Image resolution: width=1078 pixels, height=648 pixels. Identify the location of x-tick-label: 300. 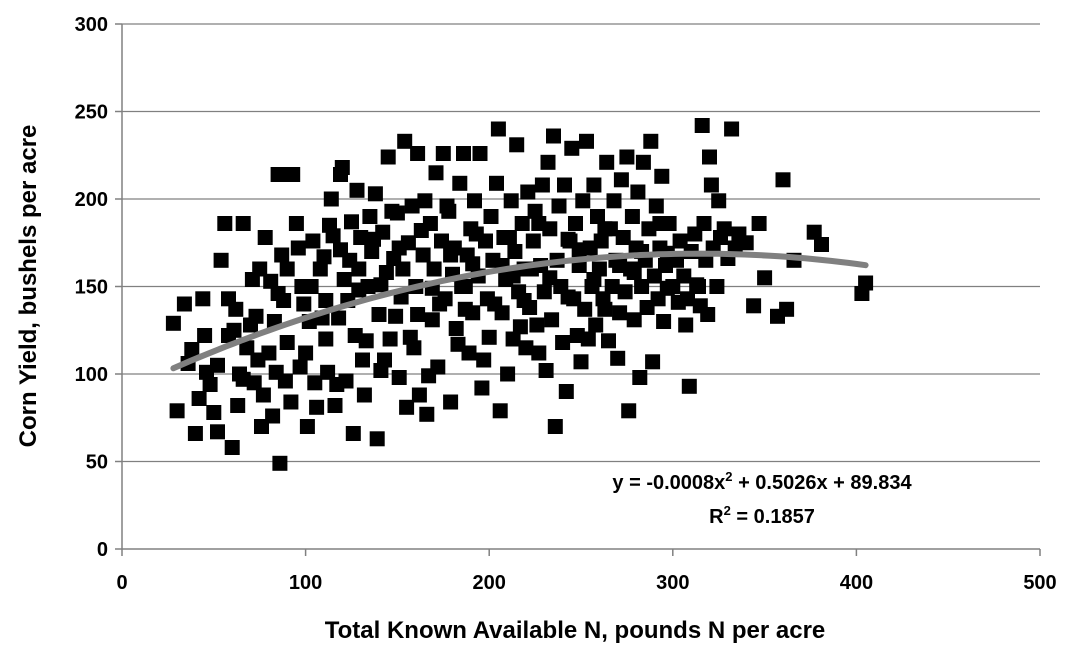
(672, 583).